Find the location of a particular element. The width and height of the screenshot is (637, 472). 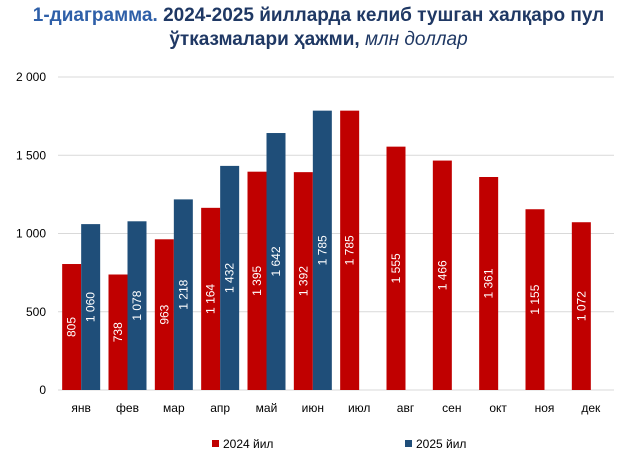

data-label: 1 164 is located at coordinates (211, 299).